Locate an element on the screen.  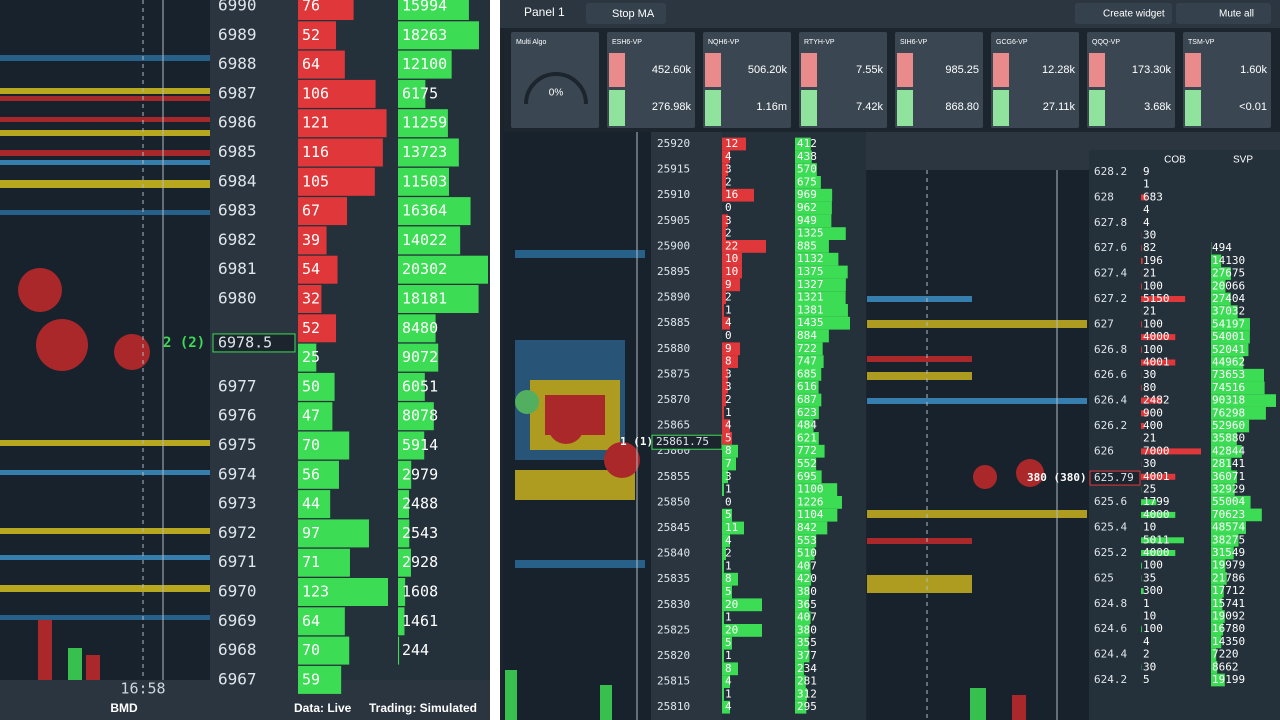
buy-size: 59 is located at coordinates (311, 679).